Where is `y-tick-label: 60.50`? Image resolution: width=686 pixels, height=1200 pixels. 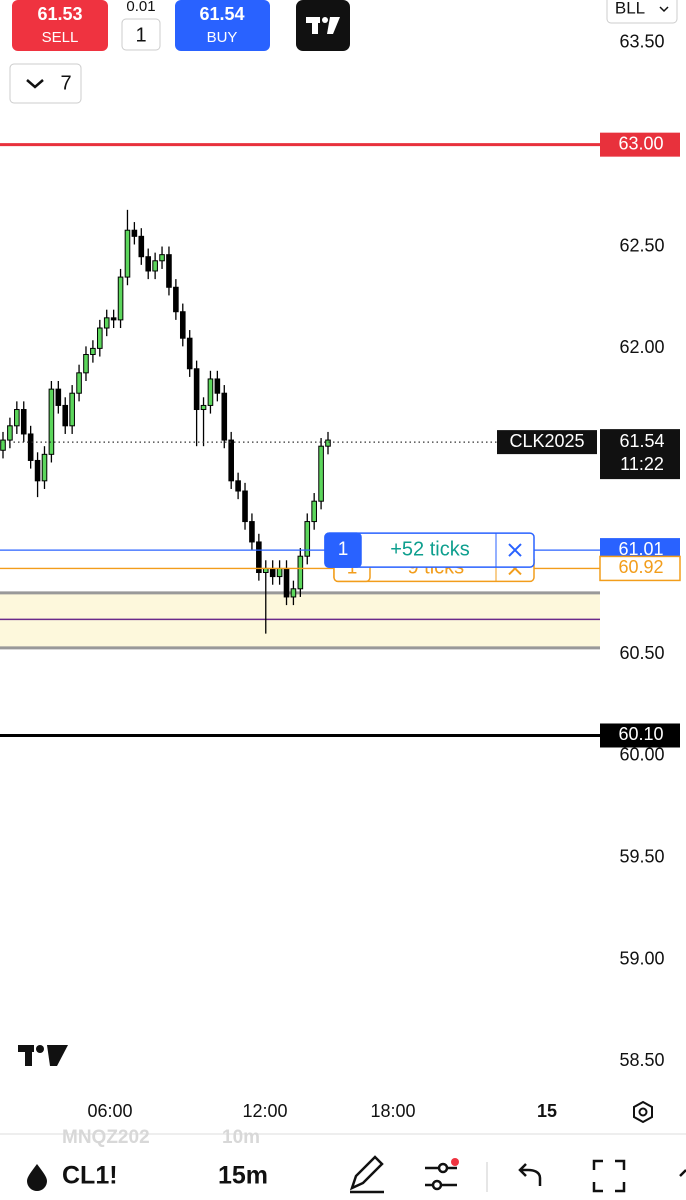 y-tick-label: 60.50 is located at coordinates (641, 653).